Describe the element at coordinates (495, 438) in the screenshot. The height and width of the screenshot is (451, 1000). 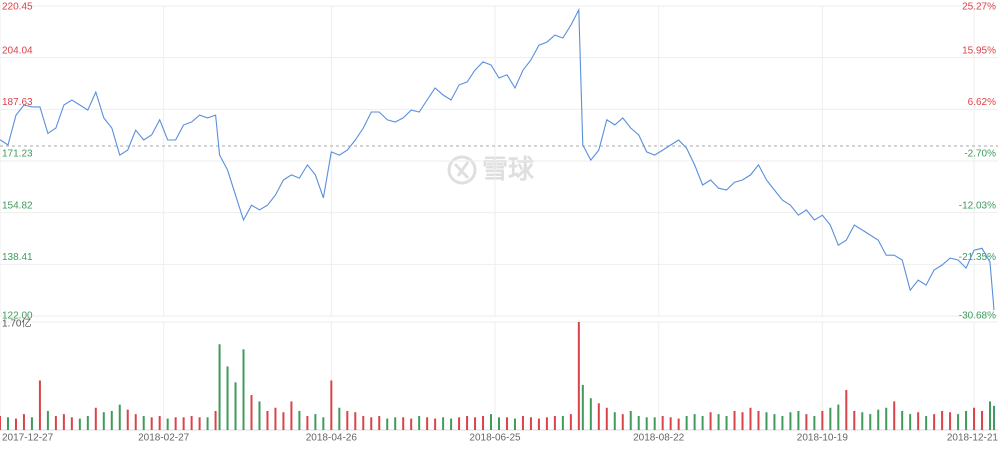
I see `x-tick-label: 2018-06-25` at that location.